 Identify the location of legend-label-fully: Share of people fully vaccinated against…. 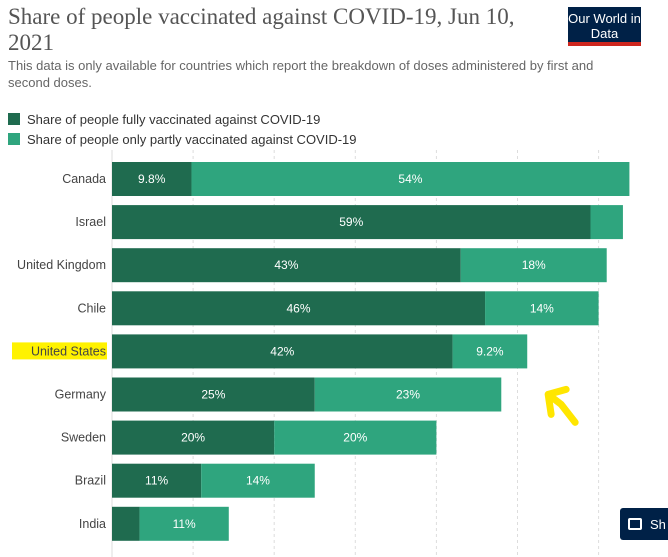
(174, 119).